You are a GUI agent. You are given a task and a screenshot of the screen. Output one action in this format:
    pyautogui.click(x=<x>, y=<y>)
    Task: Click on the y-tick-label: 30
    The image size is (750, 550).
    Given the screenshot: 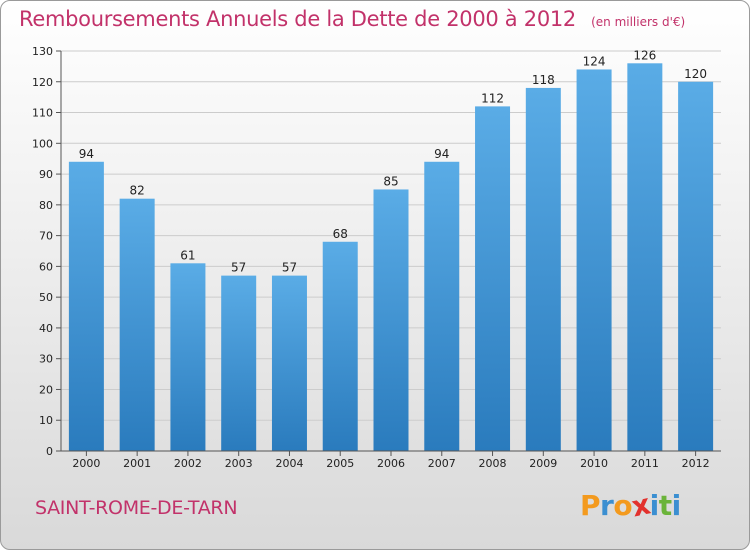 What is the action you would take?
    pyautogui.click(x=46, y=359)
    